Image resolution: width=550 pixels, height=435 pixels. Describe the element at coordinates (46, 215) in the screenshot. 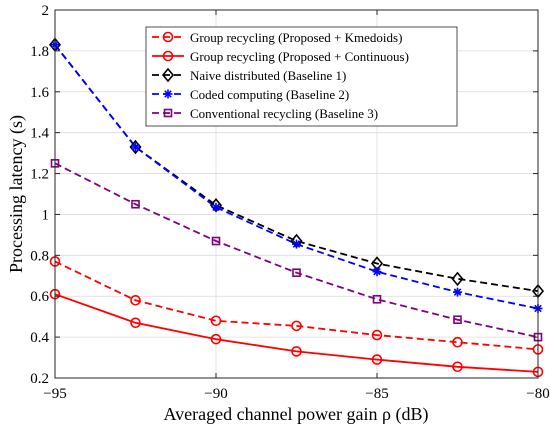

I see `y-tick-label: 1` at that location.